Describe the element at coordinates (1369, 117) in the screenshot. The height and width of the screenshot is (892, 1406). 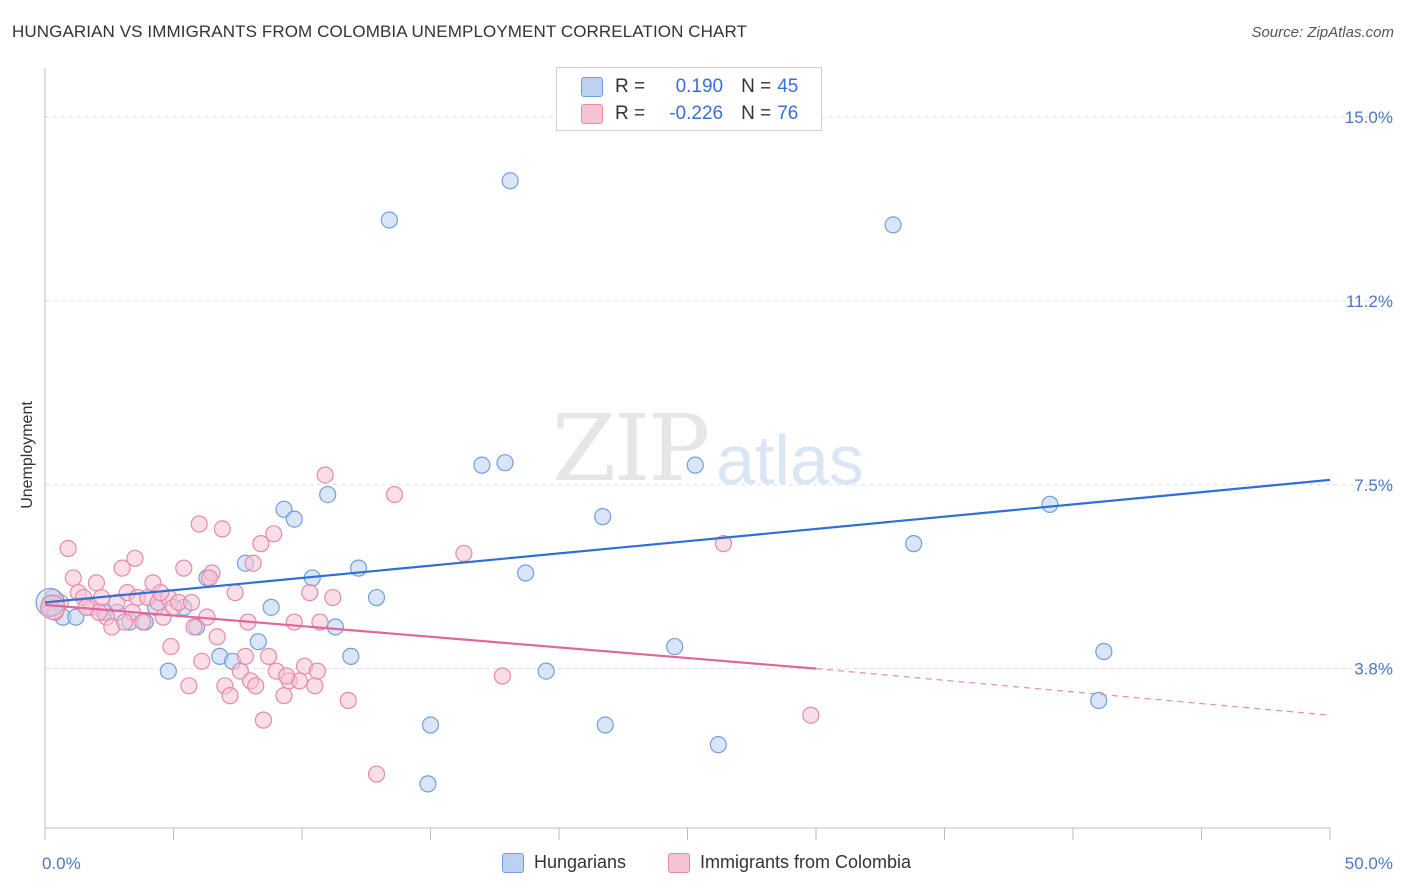
I see `y-tick-label: 15.0%` at that location.